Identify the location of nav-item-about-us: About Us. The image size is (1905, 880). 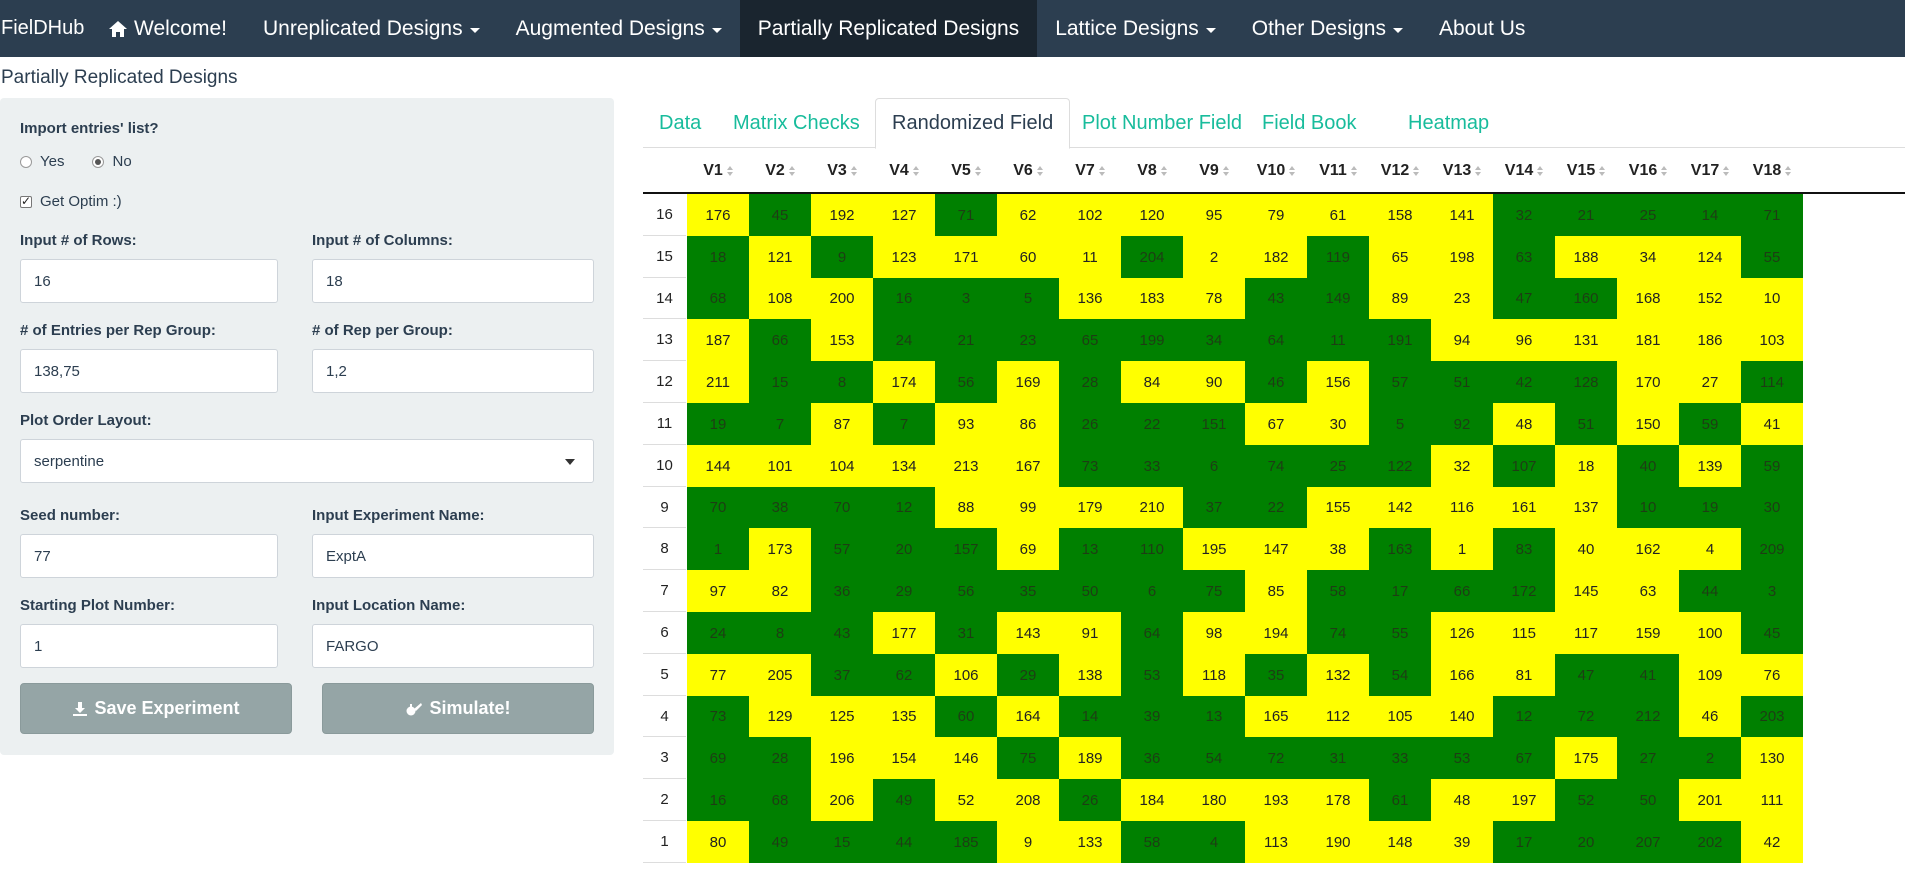
(1482, 28).